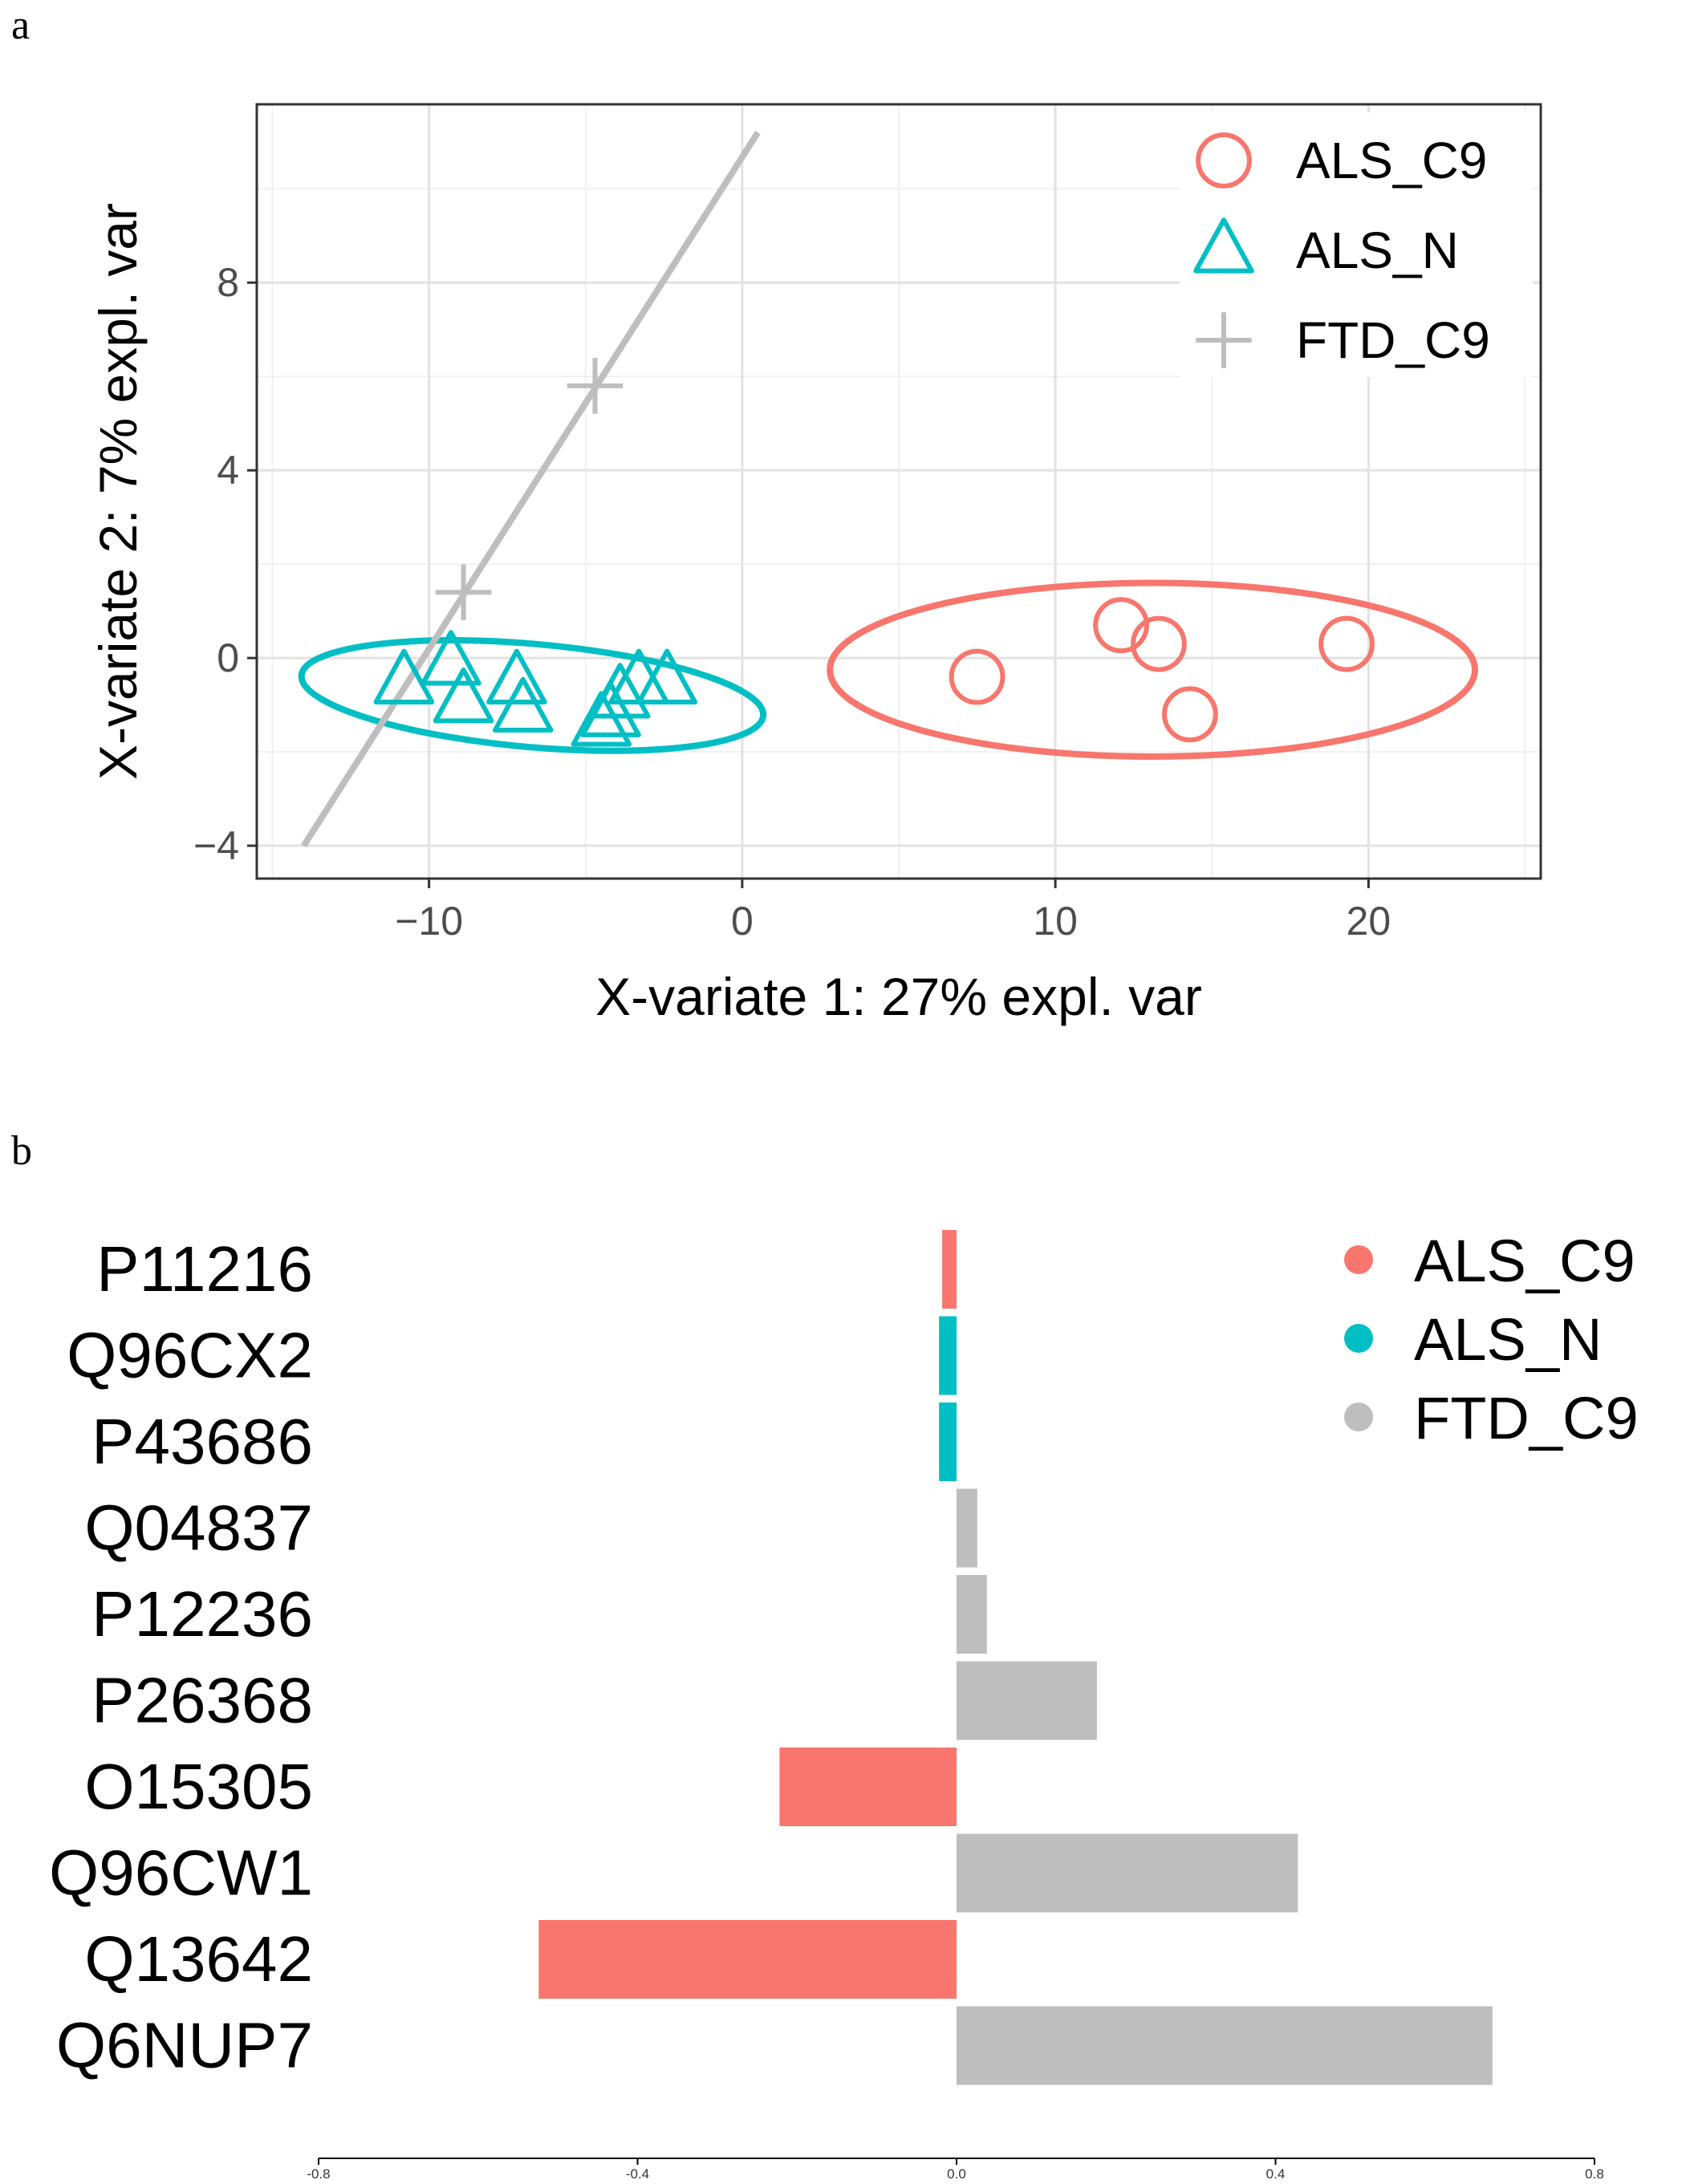  What do you see at coordinates (190, 1355) in the screenshot?
I see `category-label: Q96CX2` at bounding box center [190, 1355].